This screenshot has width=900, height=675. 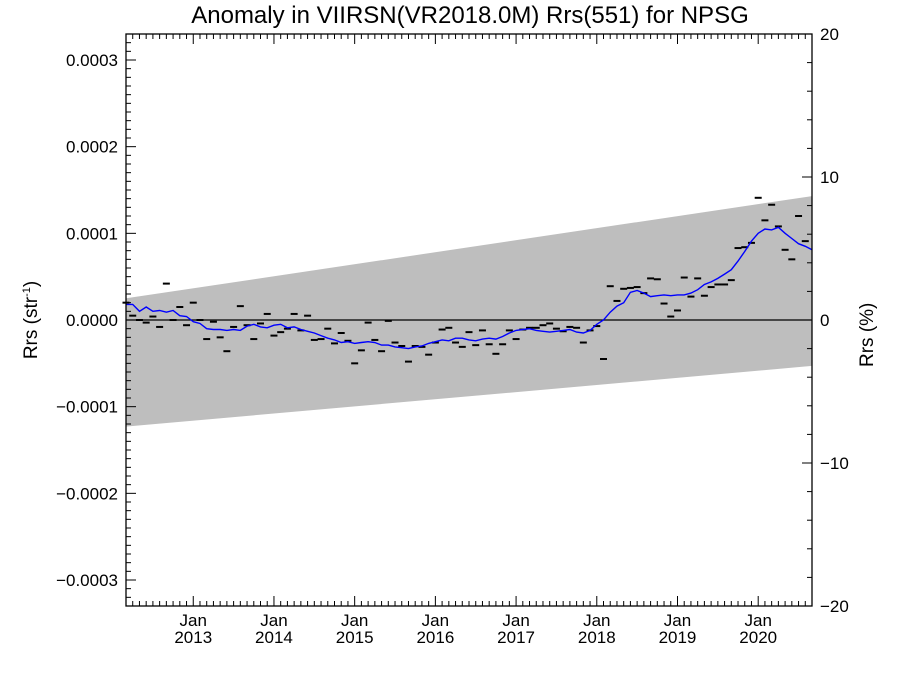 What do you see at coordinates (469, 288) in the screenshot?
I see `running-mean-line` at bounding box center [469, 288].